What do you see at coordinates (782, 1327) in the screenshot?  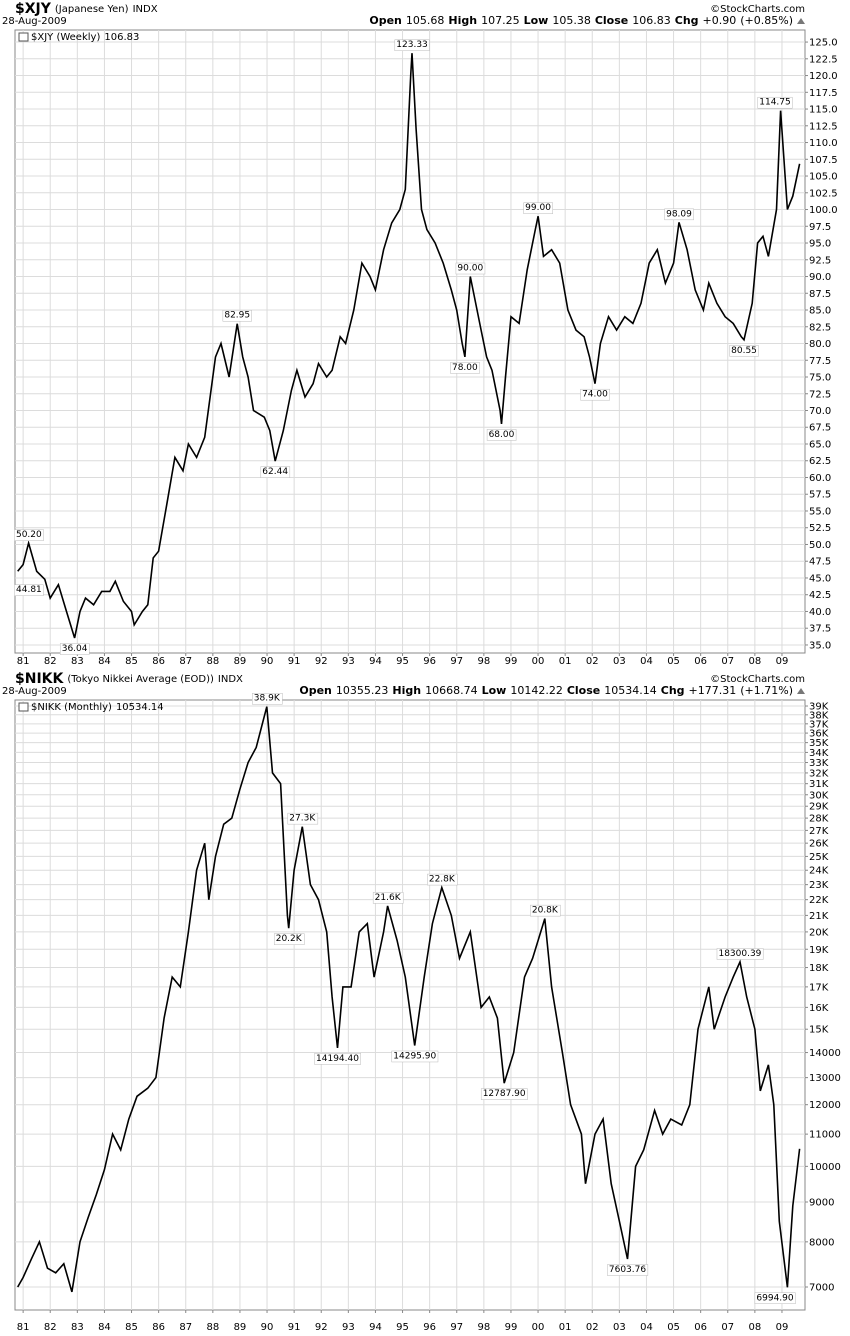 I see `x-tick-label: 09` at bounding box center [782, 1327].